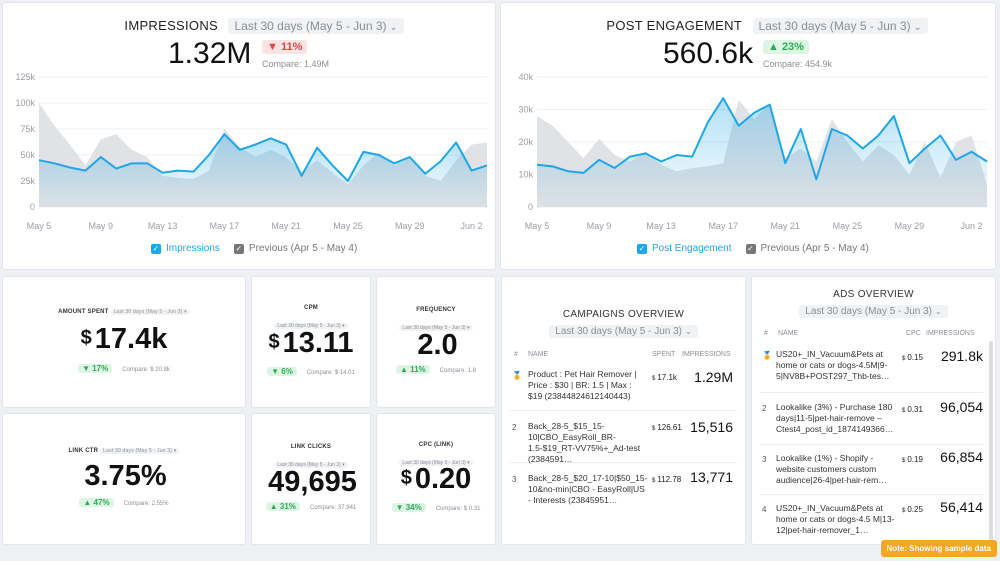 This screenshot has height=561, width=1000. What do you see at coordinates (711, 427) in the screenshot?
I see `campaign-impressions: 15,516` at bounding box center [711, 427].